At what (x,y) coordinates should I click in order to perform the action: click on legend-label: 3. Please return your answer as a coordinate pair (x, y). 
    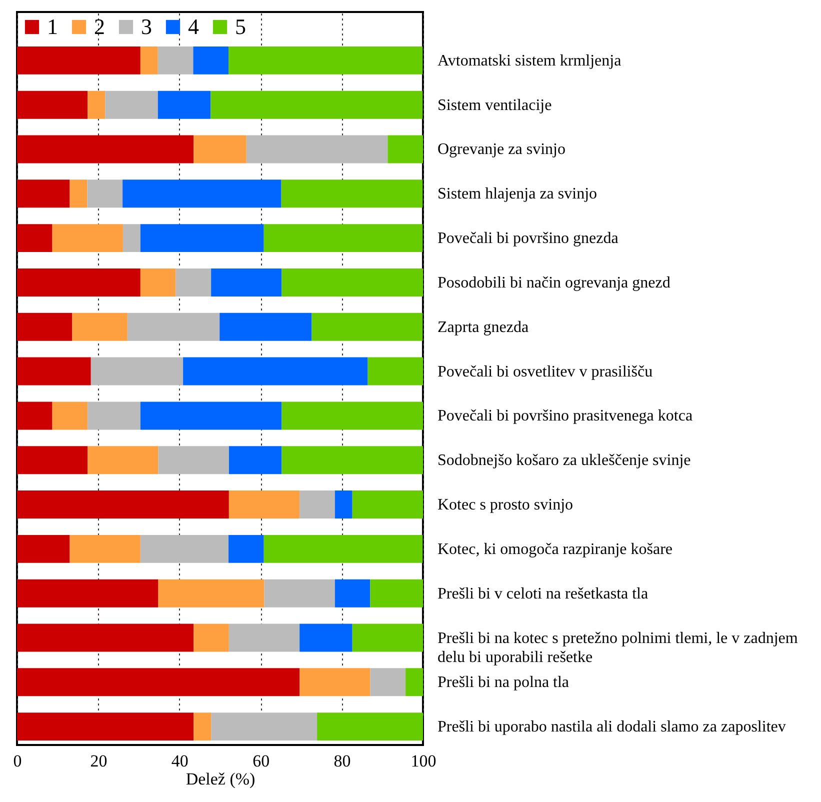
    Looking at the image, I should click on (146, 26).